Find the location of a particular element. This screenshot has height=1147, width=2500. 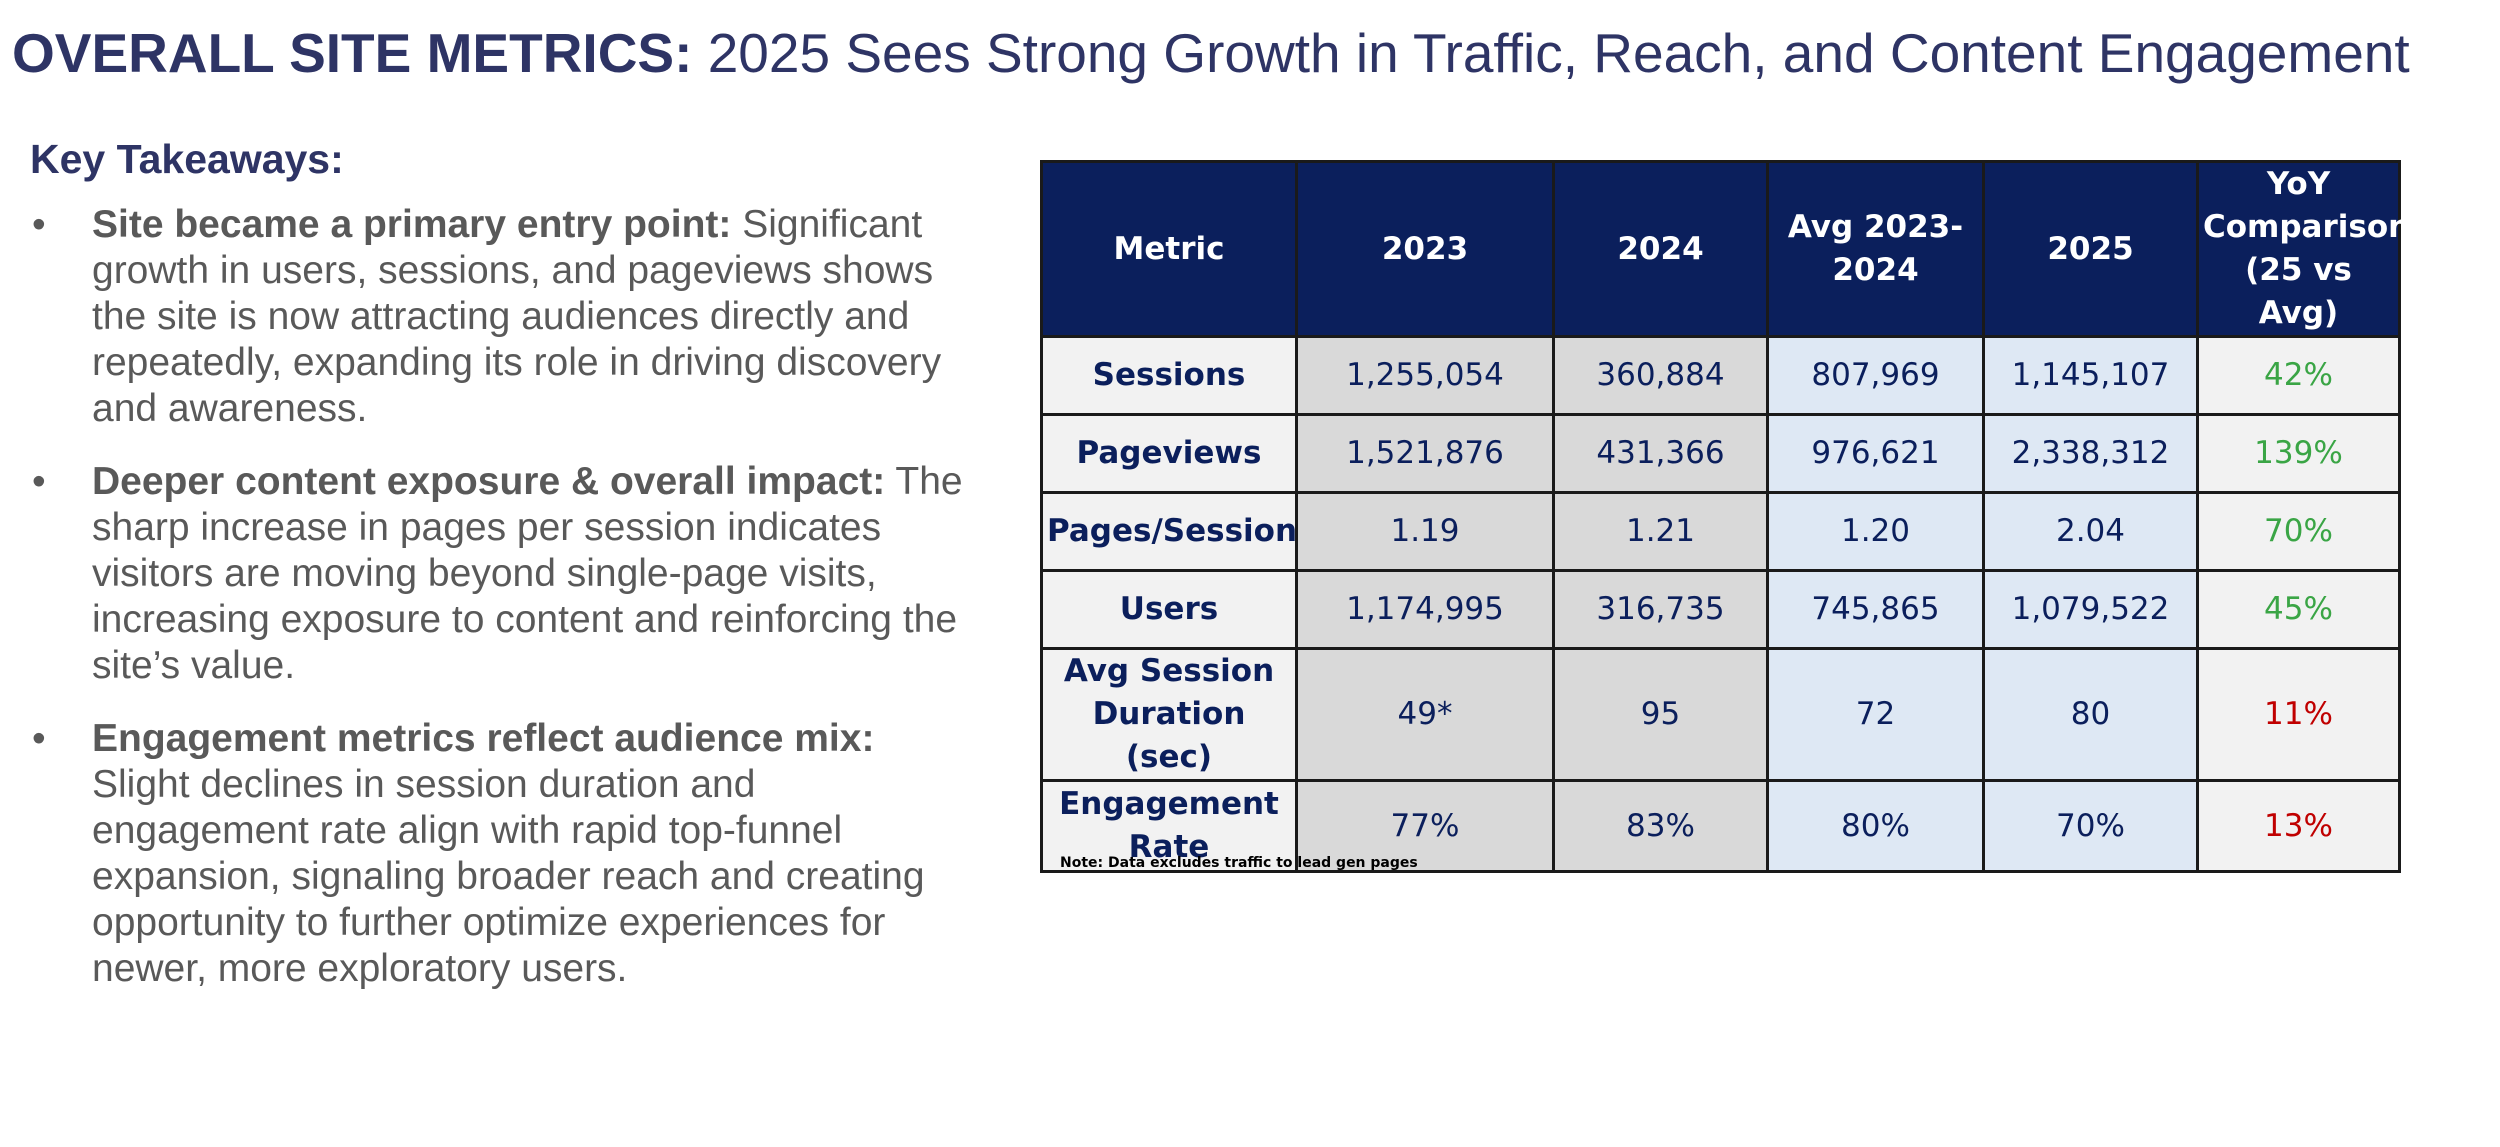

table-row: Engagement Rate 77% 83% 80% 70% 13% is located at coordinates (1720, 826).